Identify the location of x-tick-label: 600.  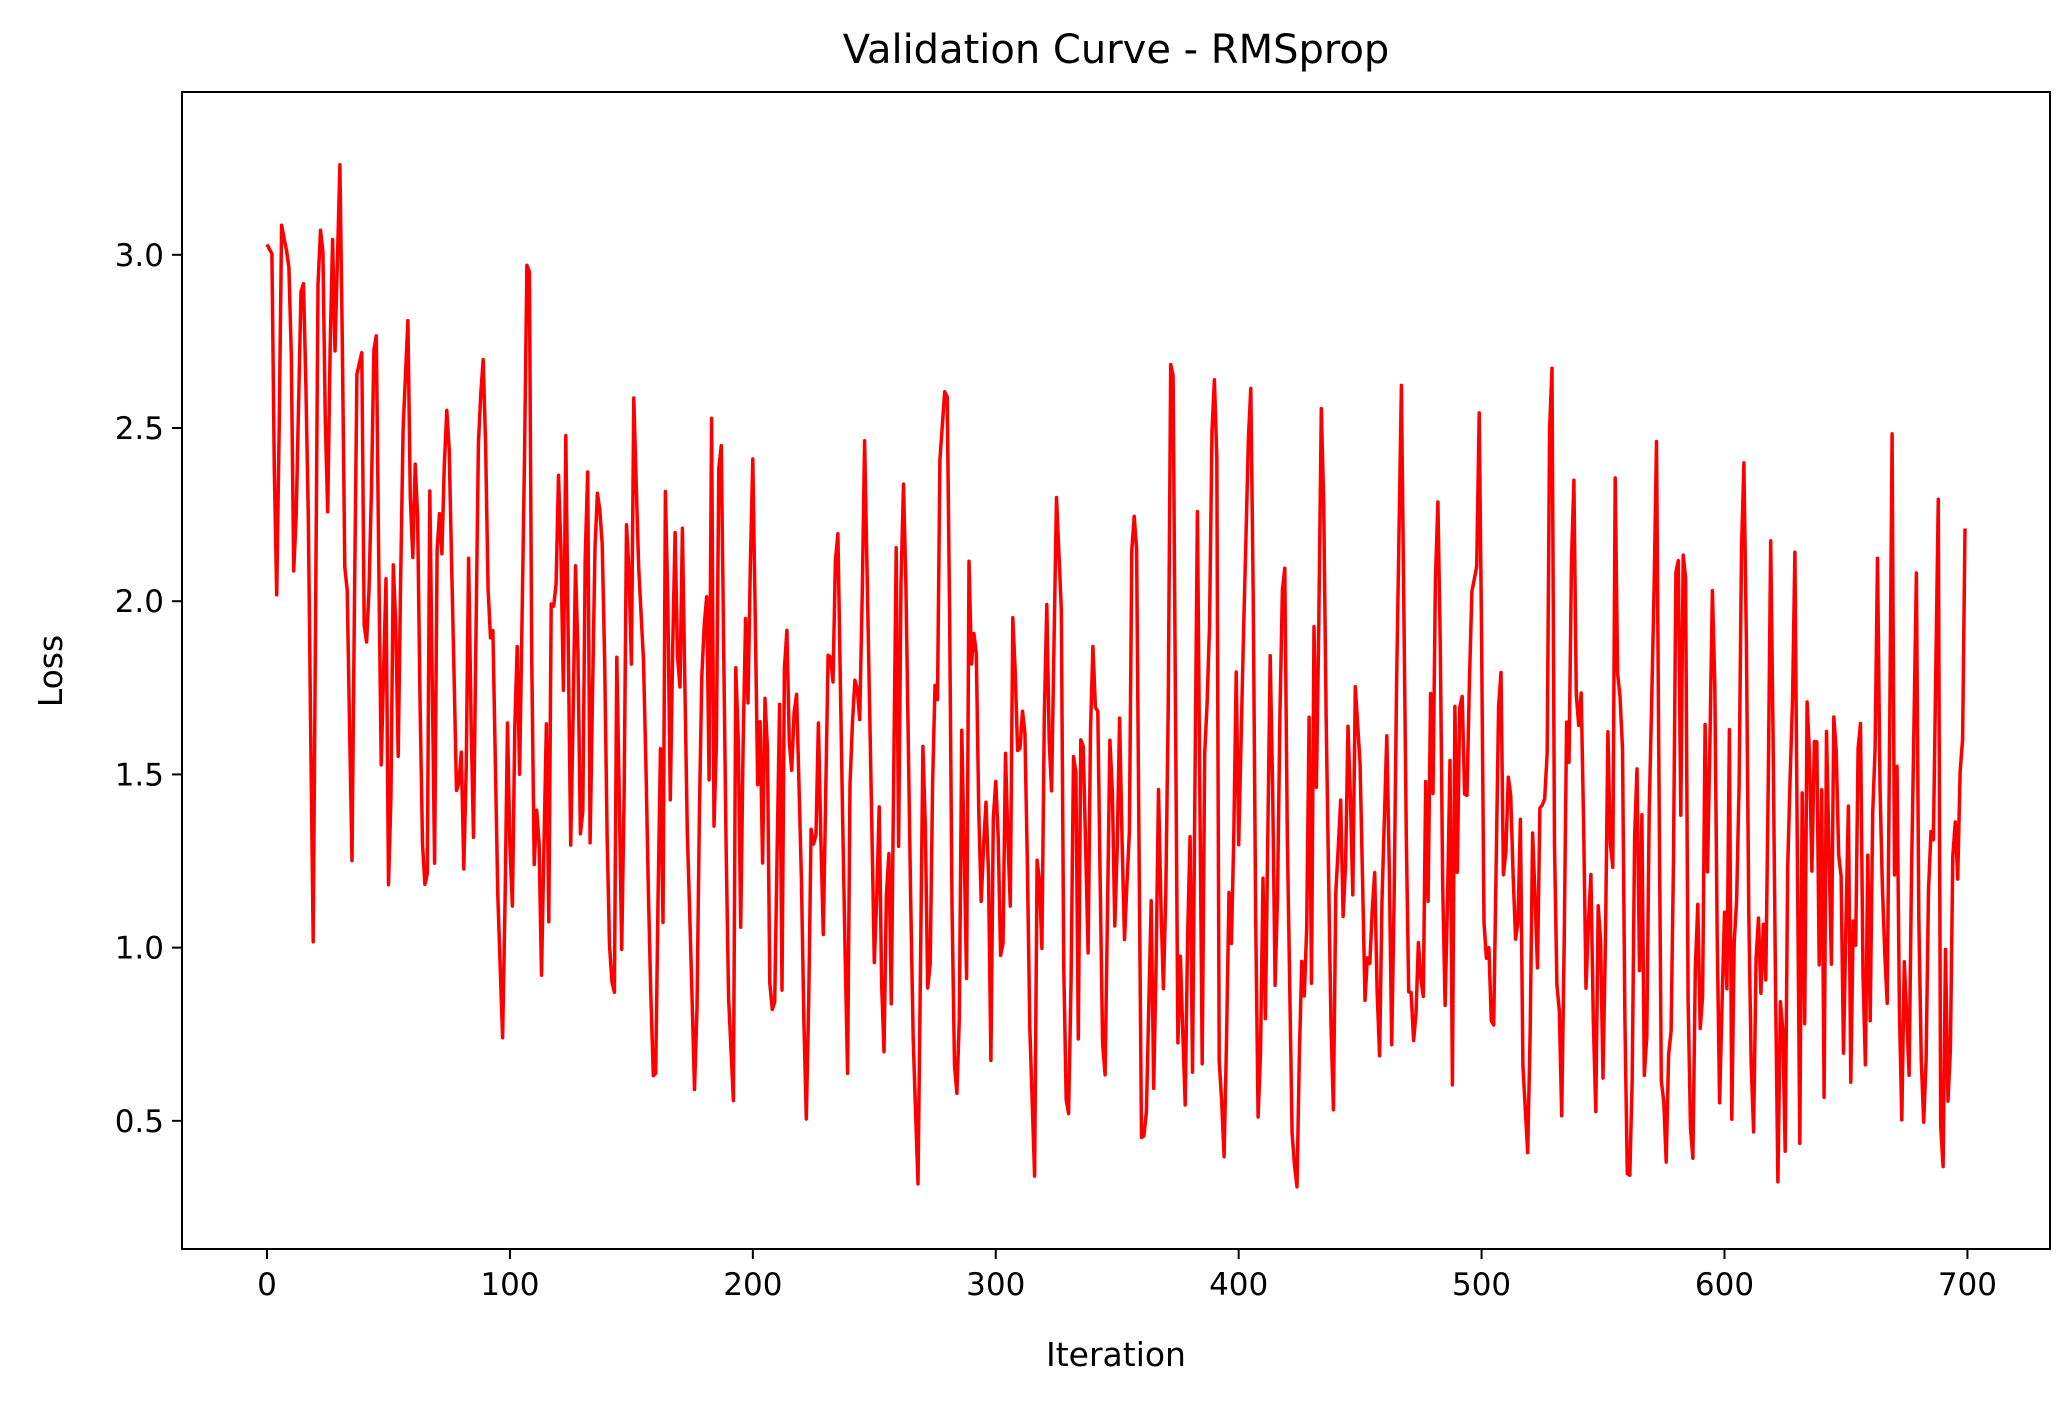
(1724, 1285).